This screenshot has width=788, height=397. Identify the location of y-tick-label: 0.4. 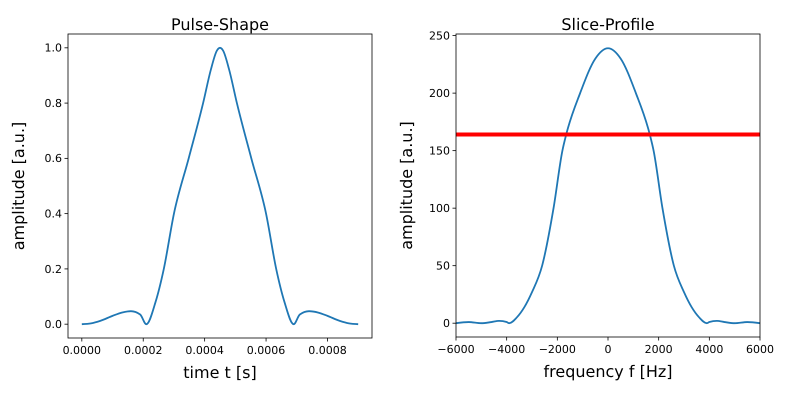
(53, 213).